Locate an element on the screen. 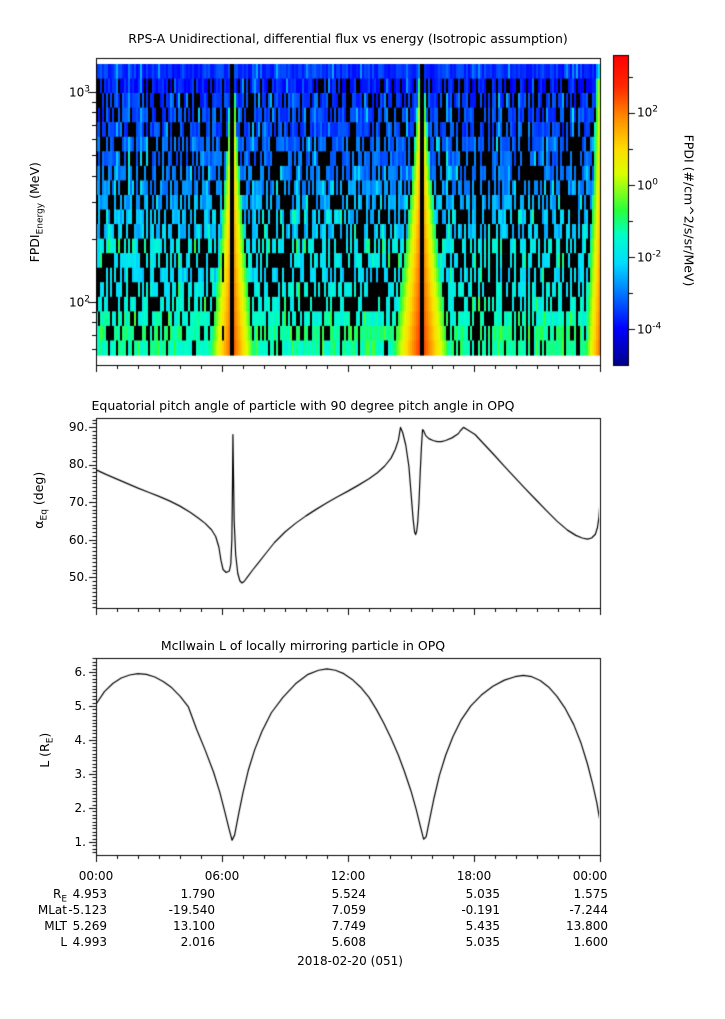  pitch-ytick-label: 60. is located at coordinates (78, 540).